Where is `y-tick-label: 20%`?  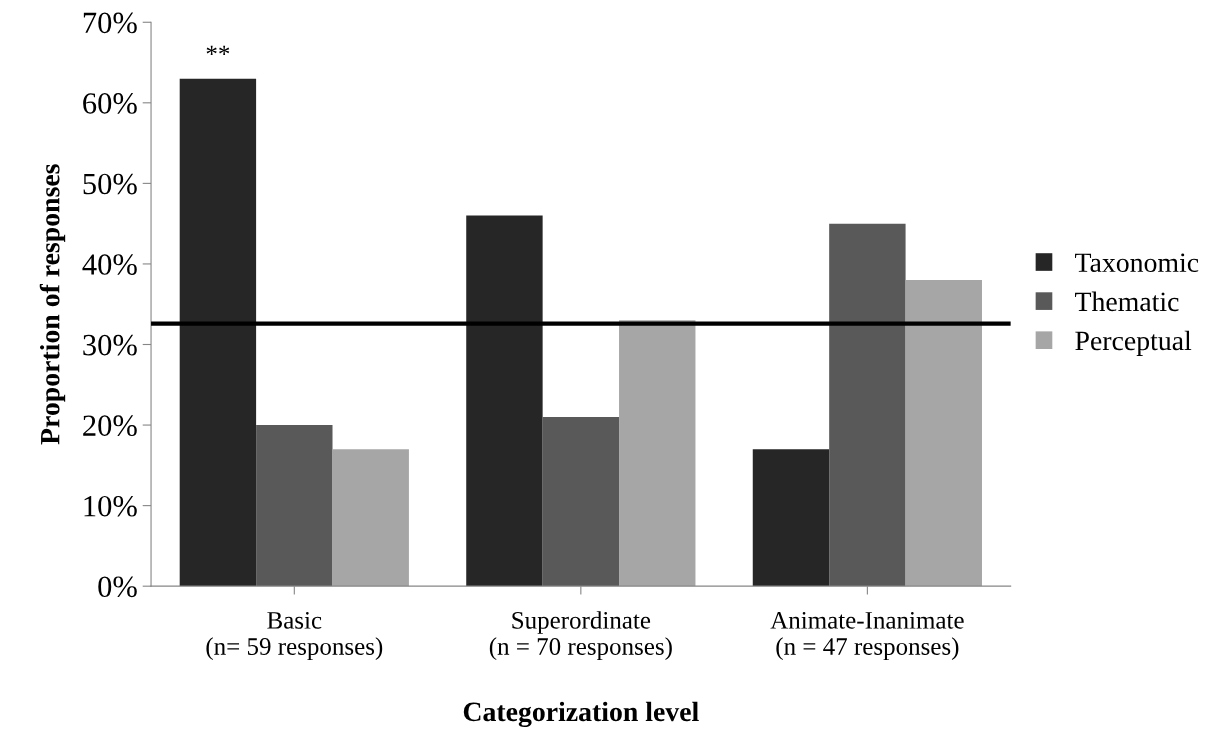 y-tick-label: 20% is located at coordinates (110, 426).